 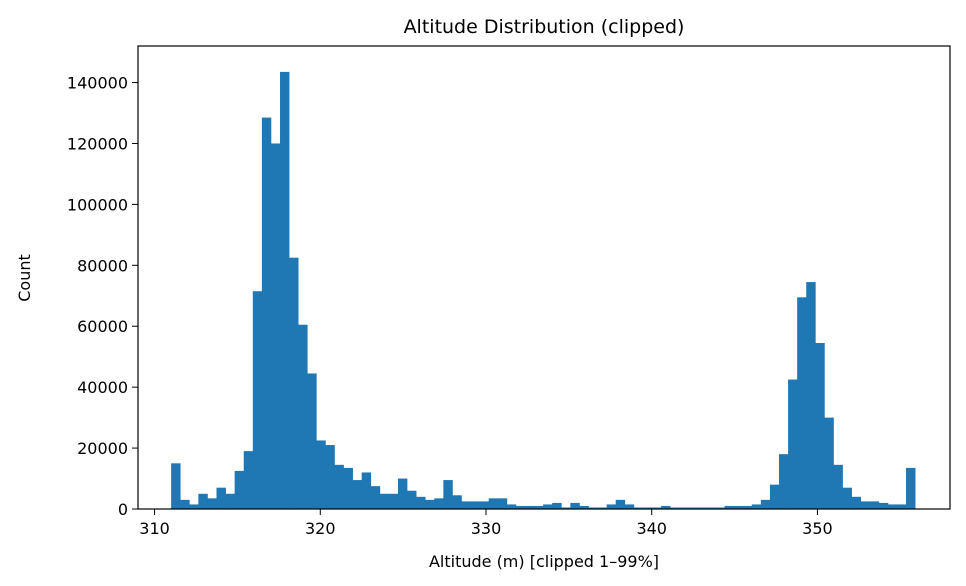 I want to click on x-tick-label: 350, so click(x=817, y=528).